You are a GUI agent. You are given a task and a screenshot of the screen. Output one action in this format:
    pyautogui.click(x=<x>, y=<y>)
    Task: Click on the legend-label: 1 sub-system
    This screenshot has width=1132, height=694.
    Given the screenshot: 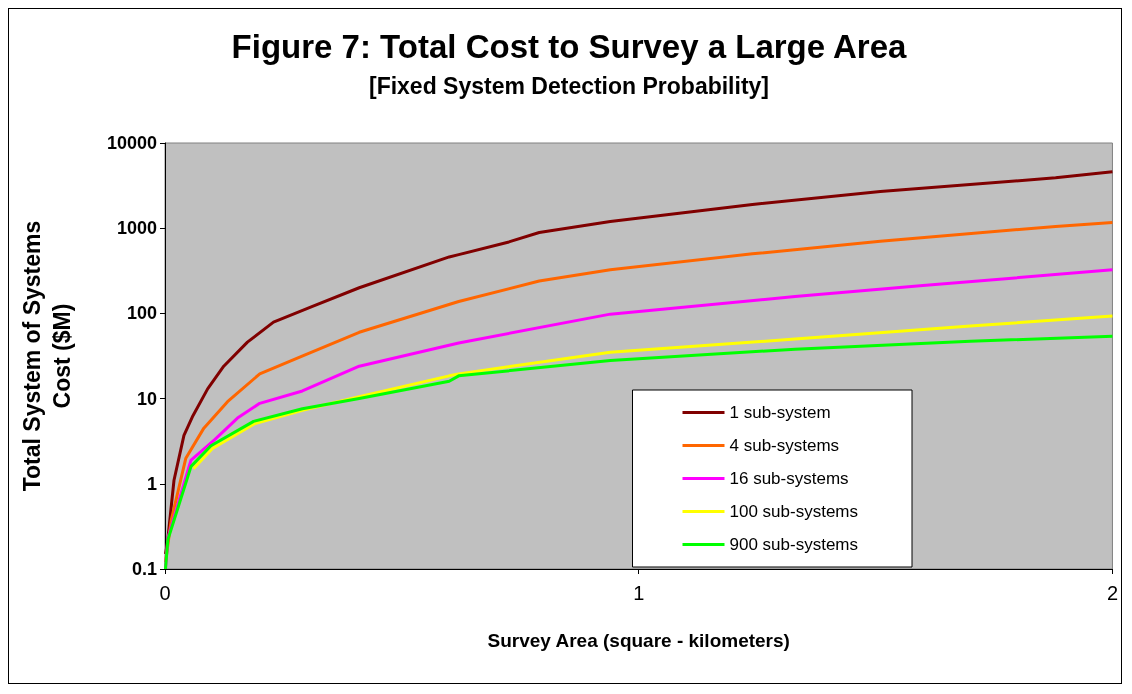 What is the action you would take?
    pyautogui.click(x=780, y=412)
    